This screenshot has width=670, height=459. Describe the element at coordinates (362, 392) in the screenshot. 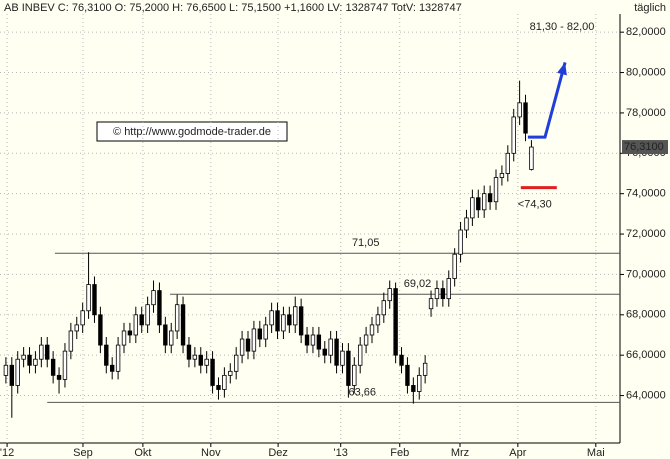

I see `level-label: 63,66` at that location.